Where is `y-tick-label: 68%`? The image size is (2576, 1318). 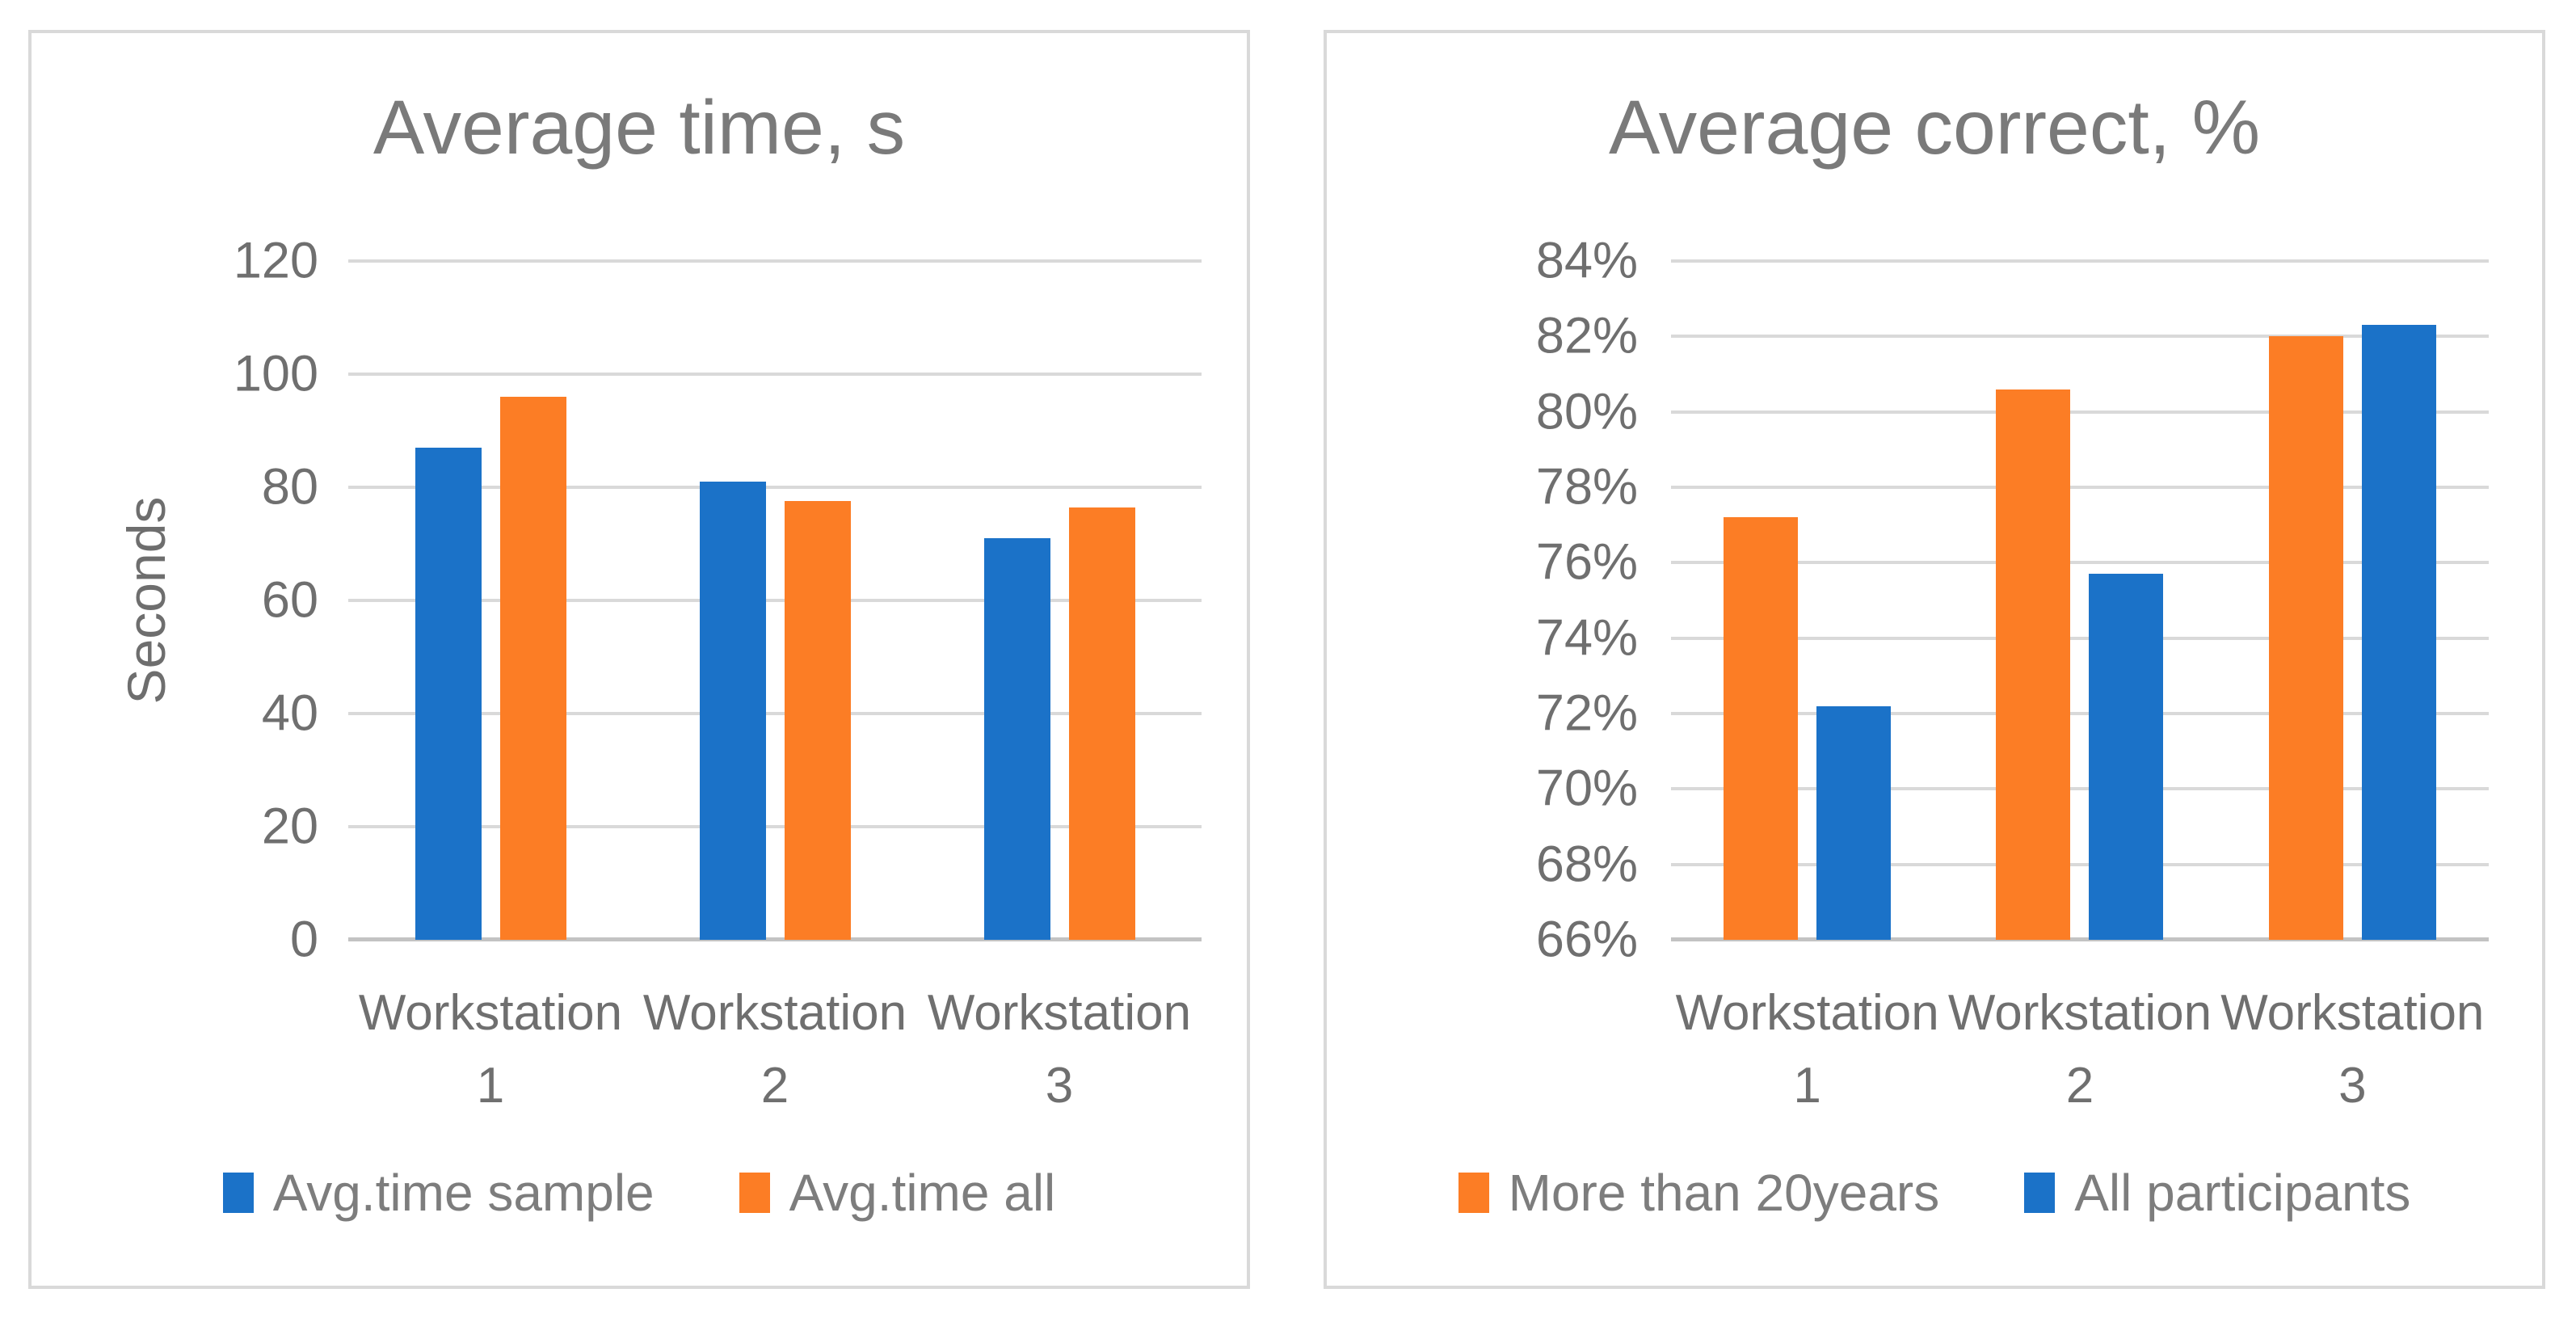 y-tick-label: 68% is located at coordinates (1586, 864).